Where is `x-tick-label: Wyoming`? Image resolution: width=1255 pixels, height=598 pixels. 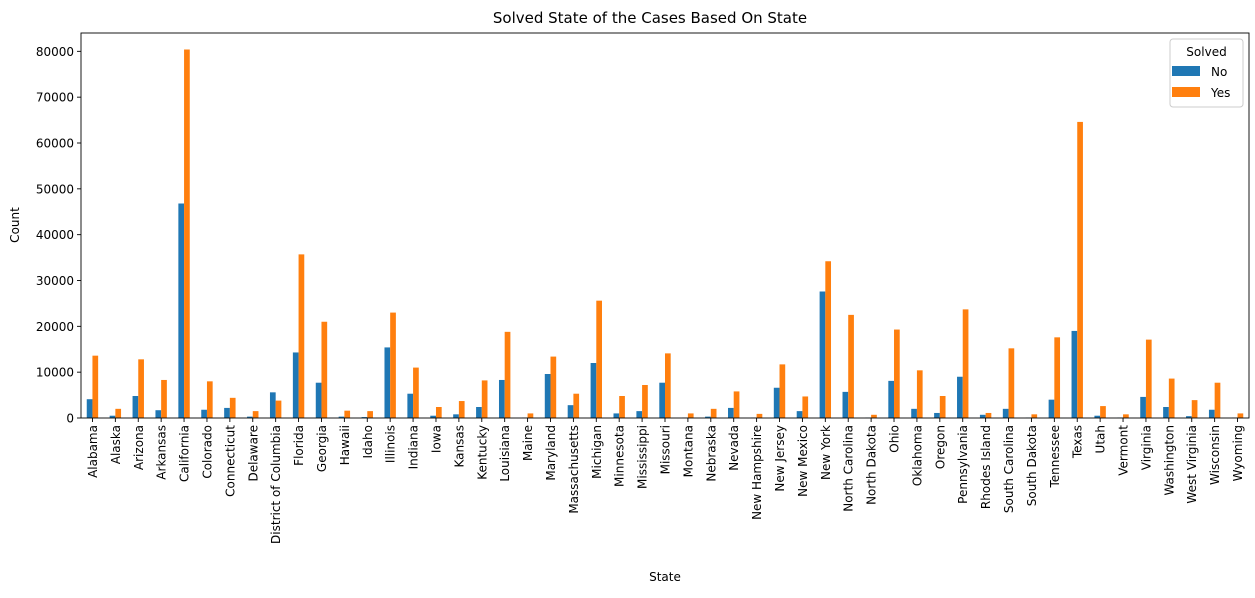 x-tick-label: Wyoming is located at coordinates (1238, 453).